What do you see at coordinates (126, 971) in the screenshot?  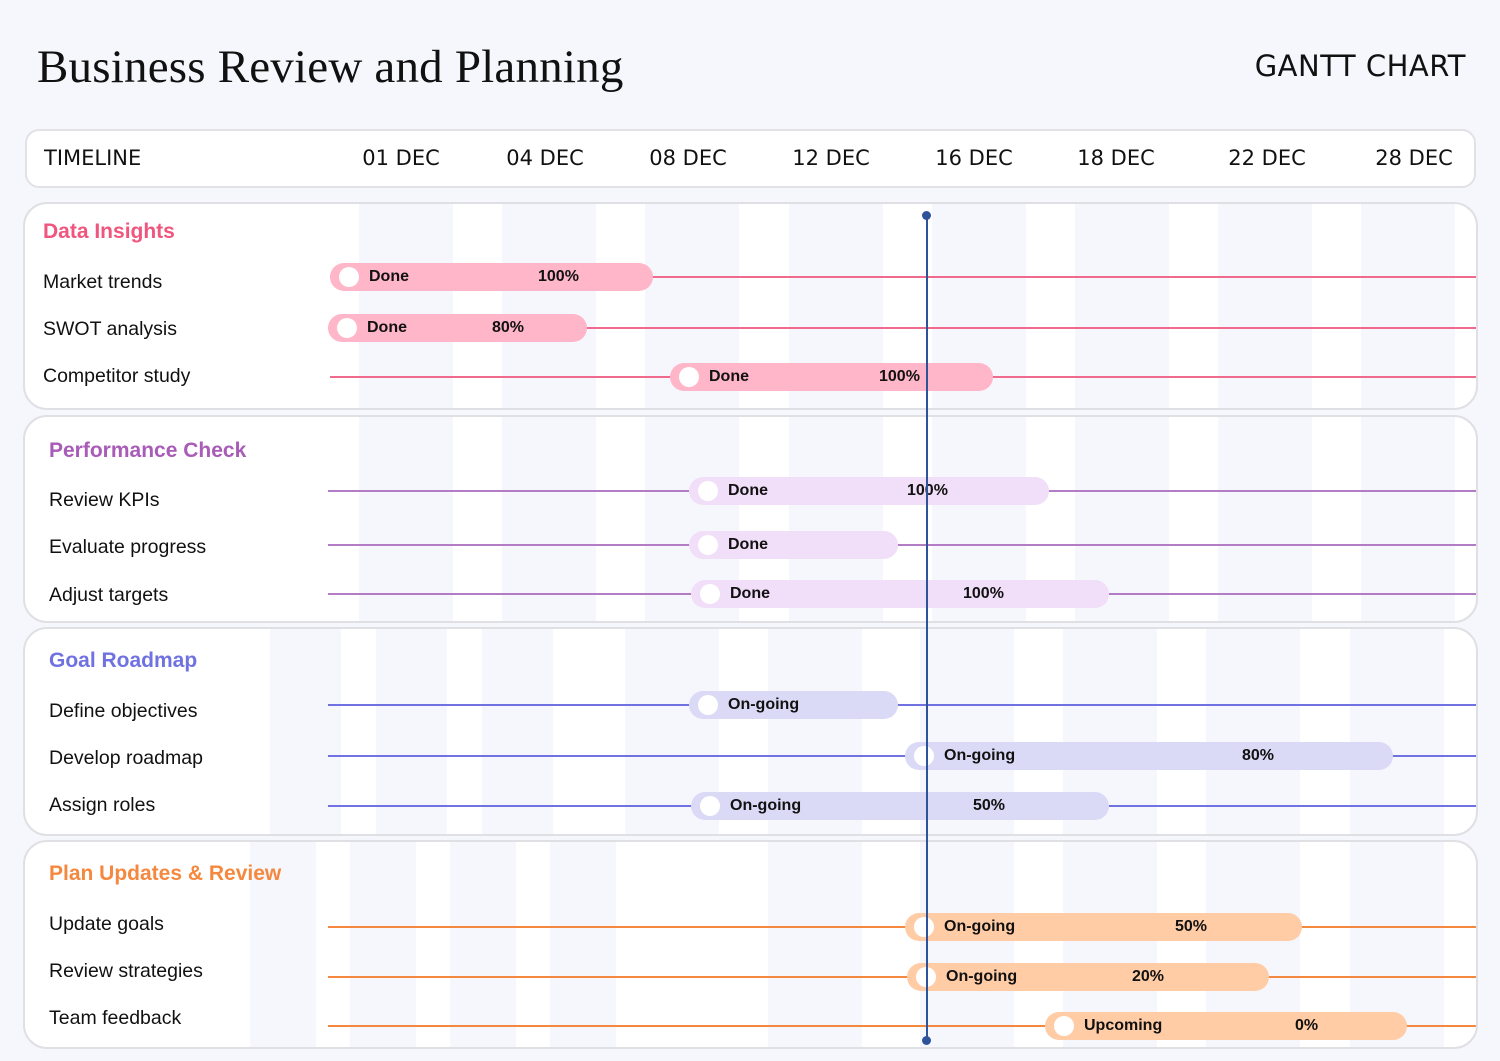 I see `task-label: Review strategies` at bounding box center [126, 971].